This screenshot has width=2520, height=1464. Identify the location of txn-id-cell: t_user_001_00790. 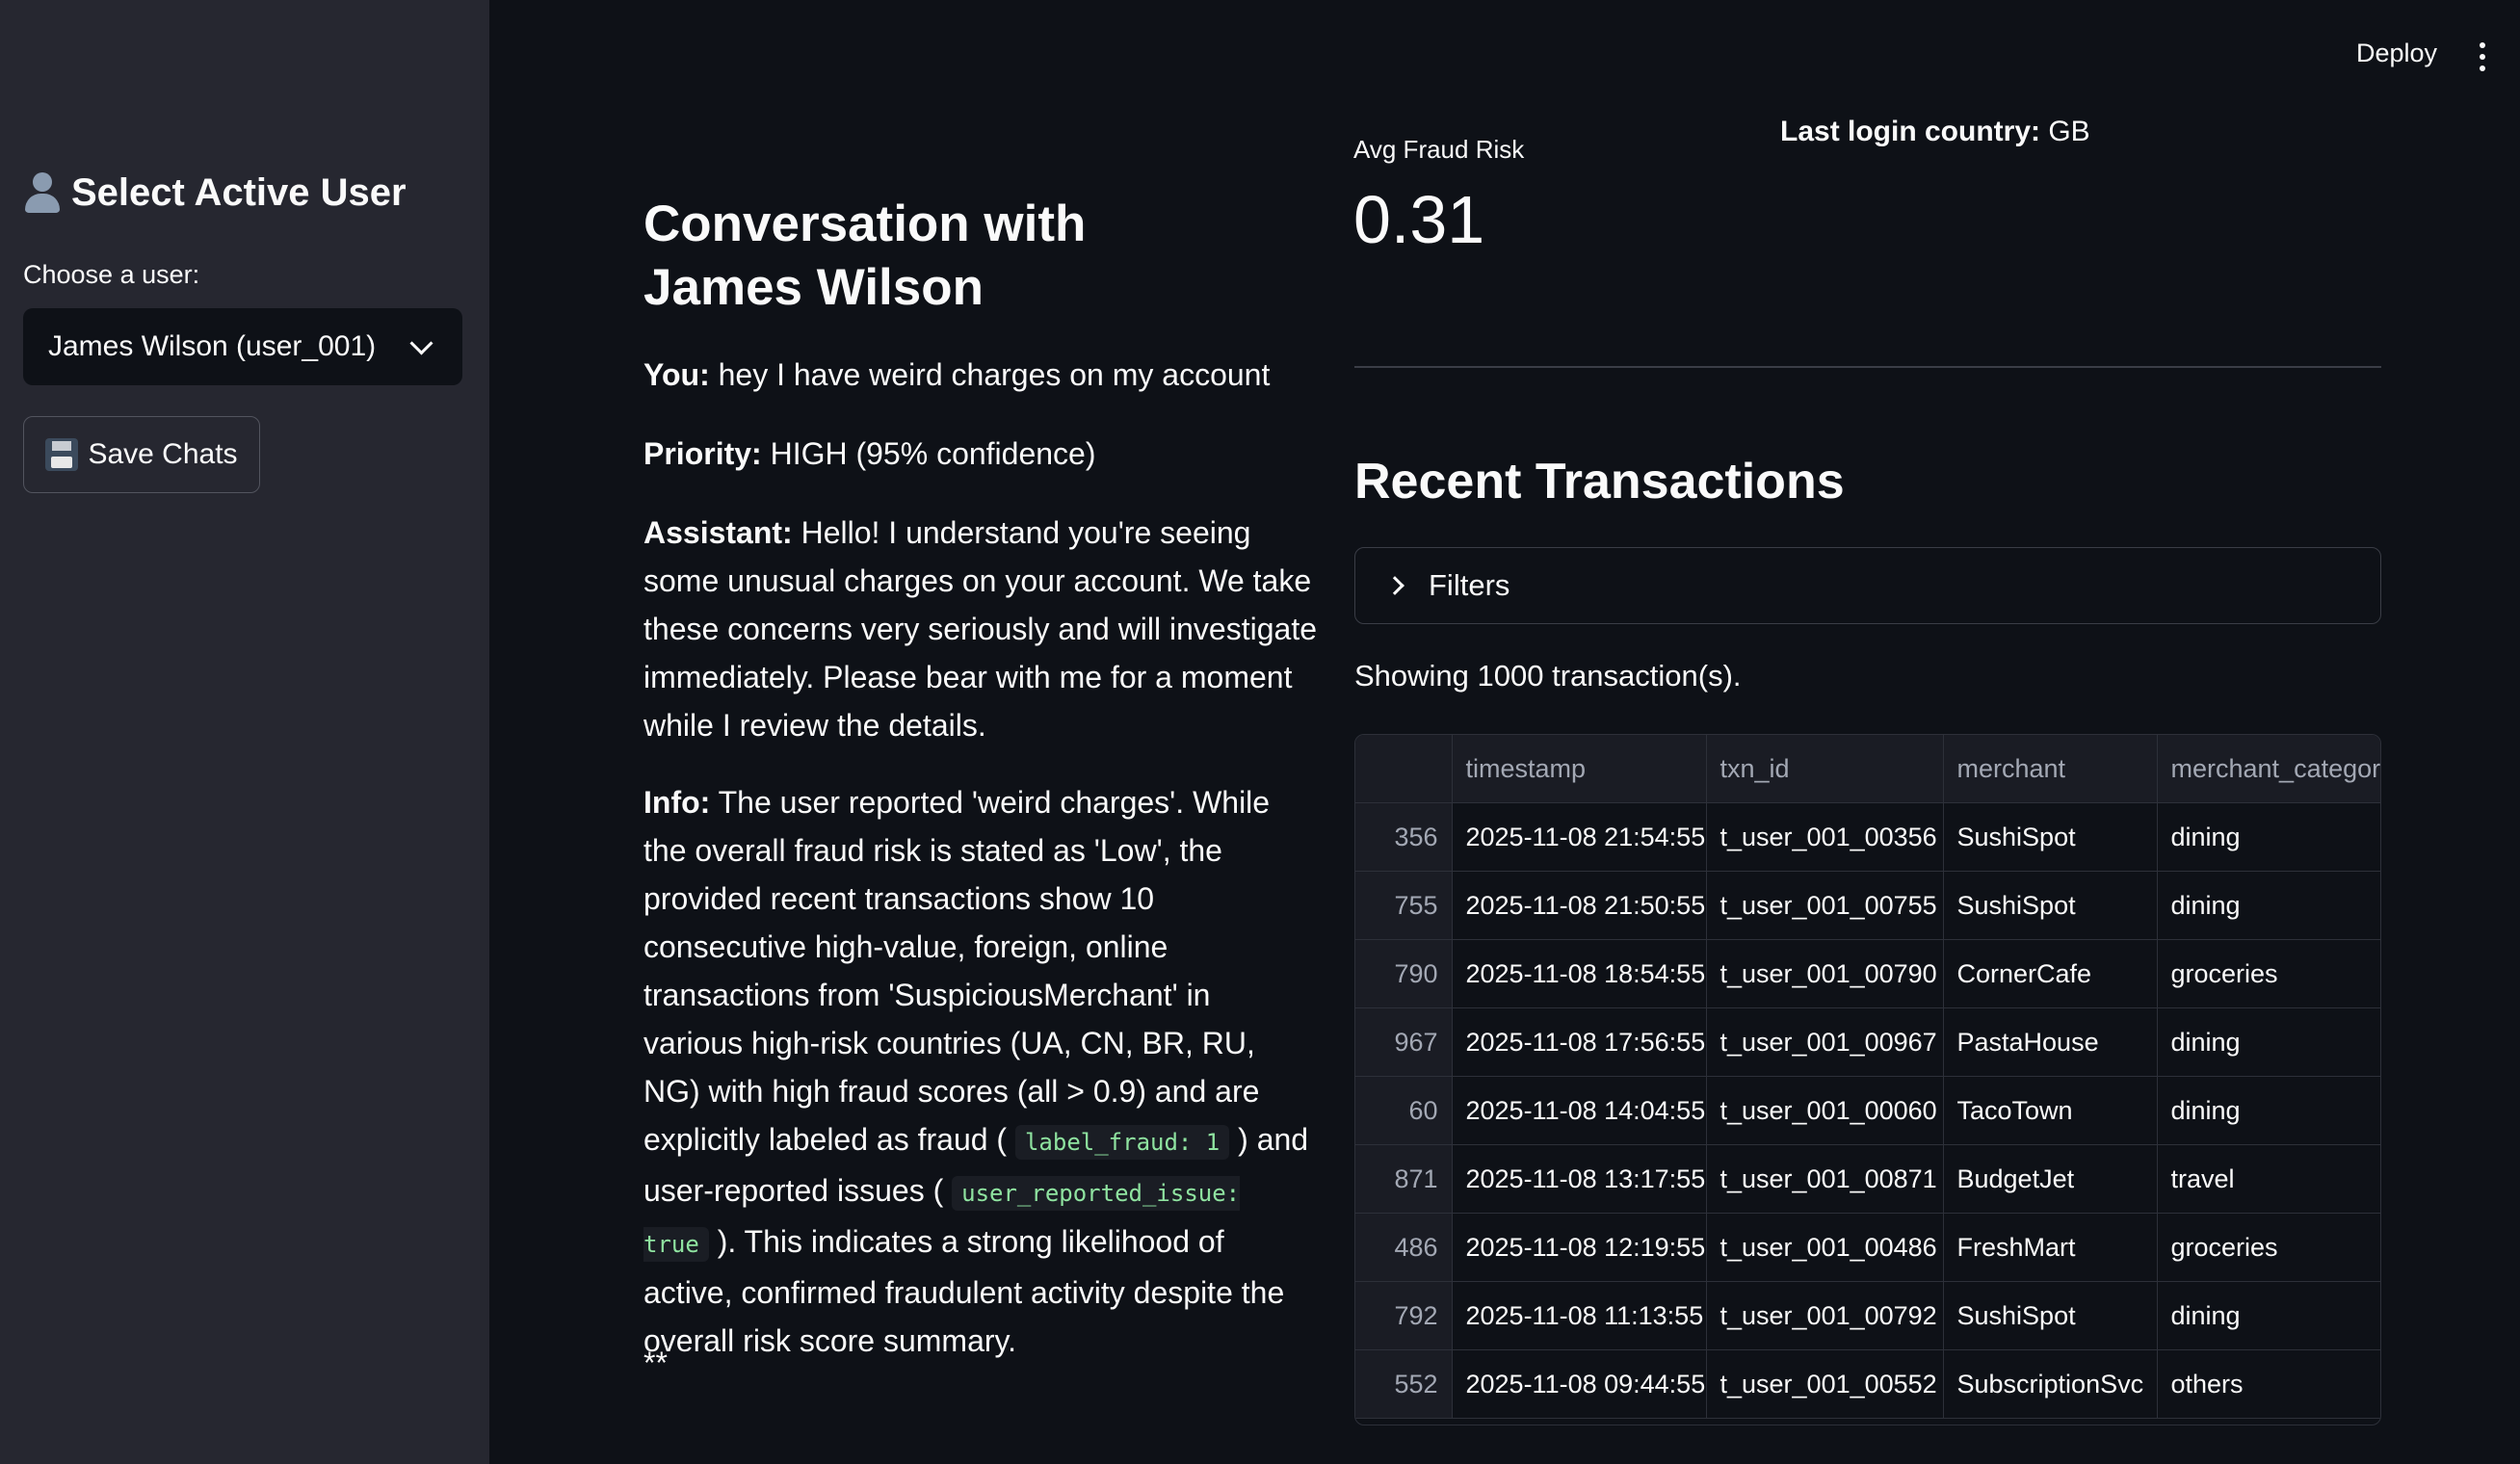
(1825, 973).